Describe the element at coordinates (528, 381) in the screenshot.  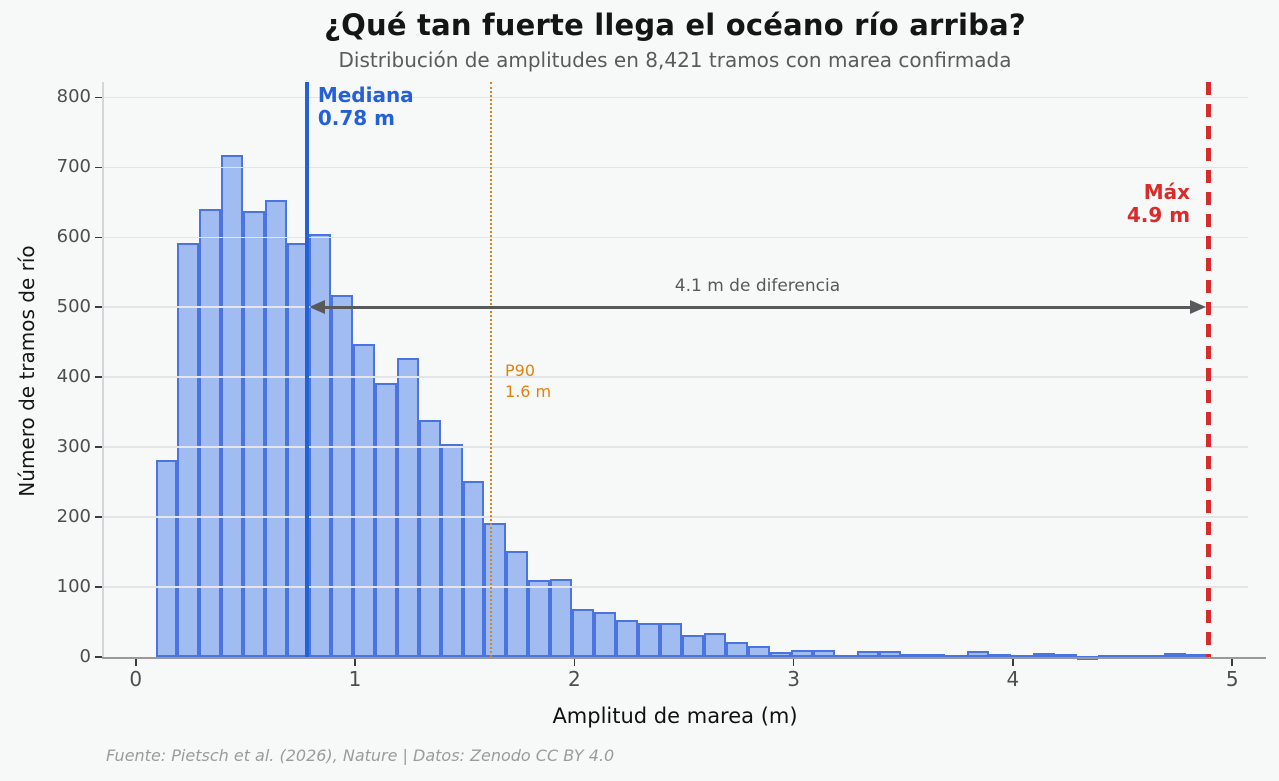
I see `p90-label: P90 1.6 m` at that location.